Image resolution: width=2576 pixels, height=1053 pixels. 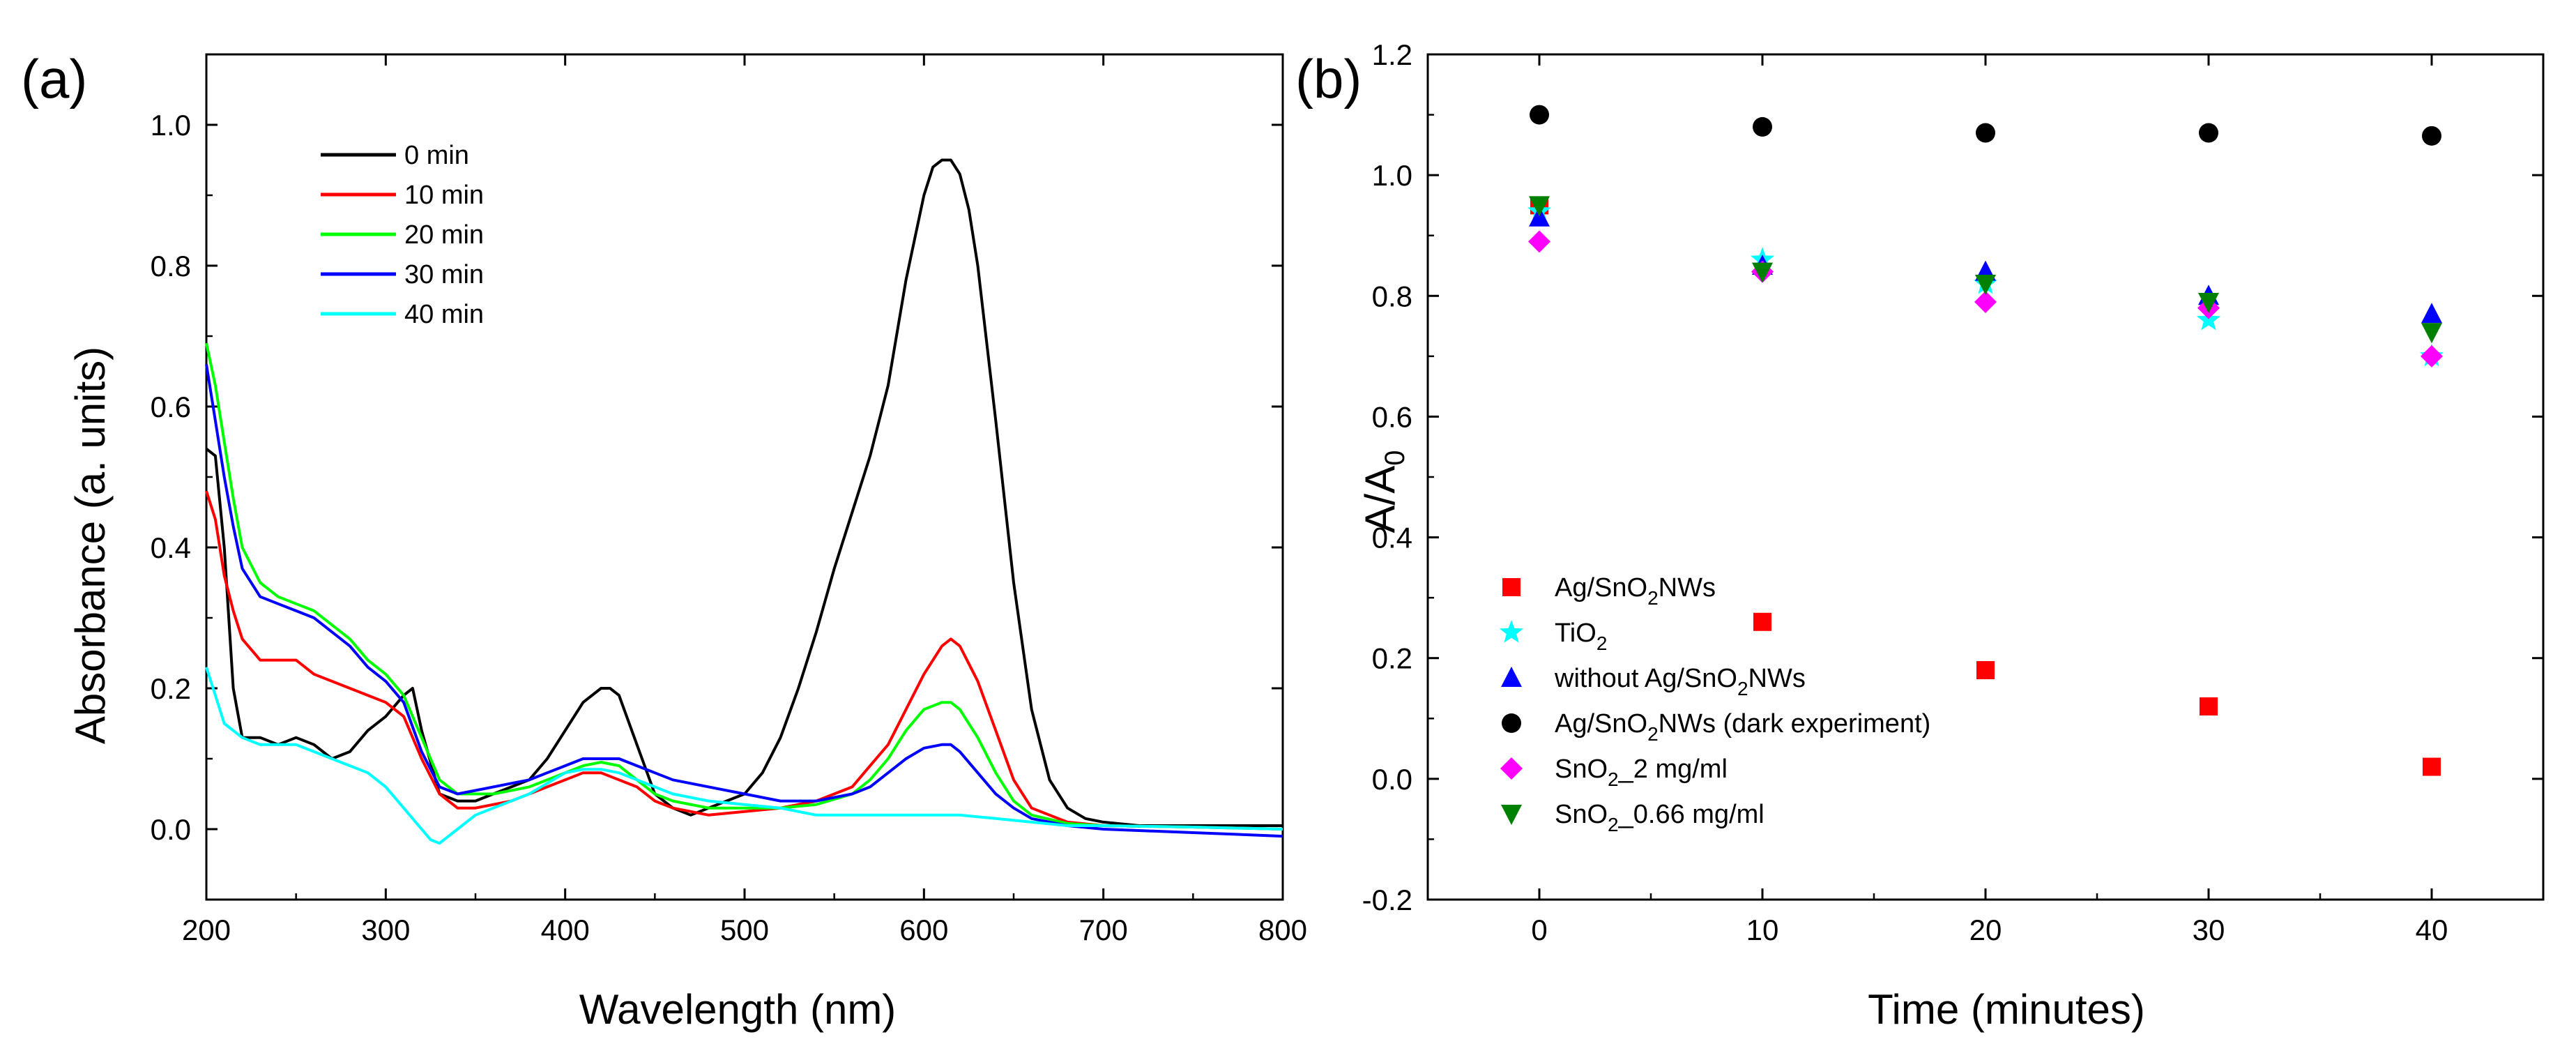 I want to click on legend-label-0-min: 0 min, so click(x=437, y=155).